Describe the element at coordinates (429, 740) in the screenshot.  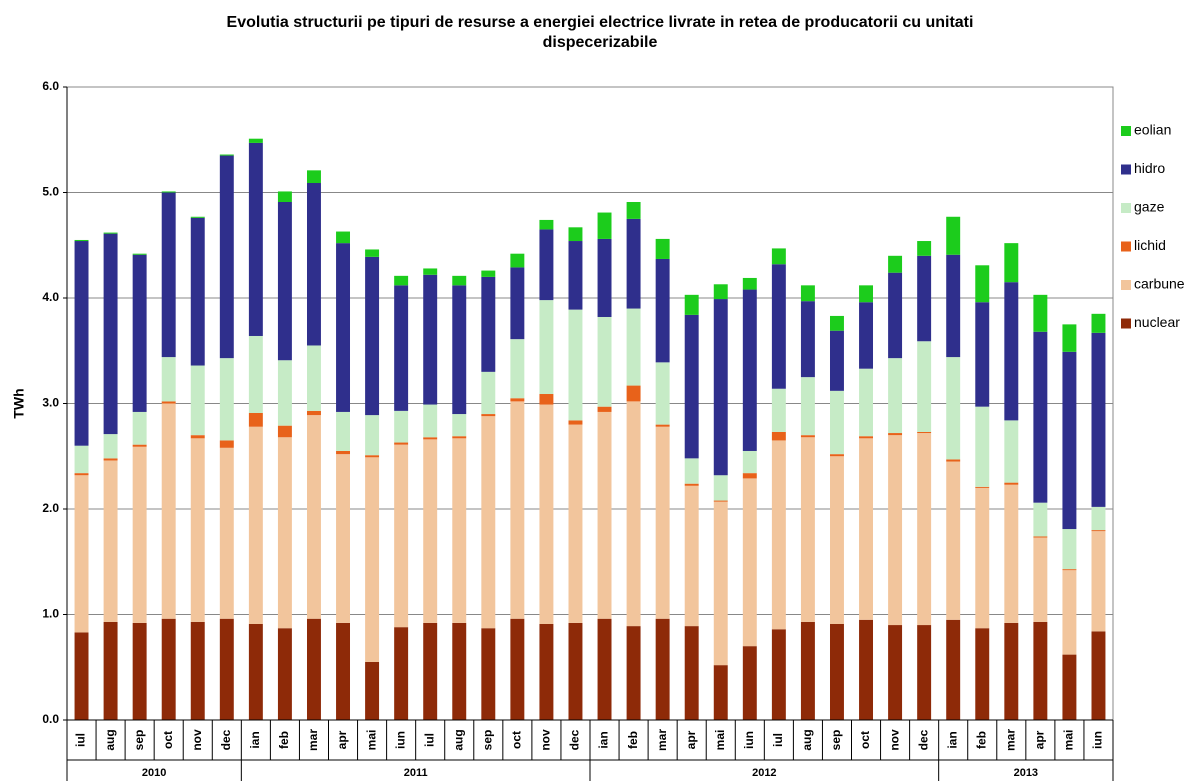
I see `x-tick-label: iul` at that location.